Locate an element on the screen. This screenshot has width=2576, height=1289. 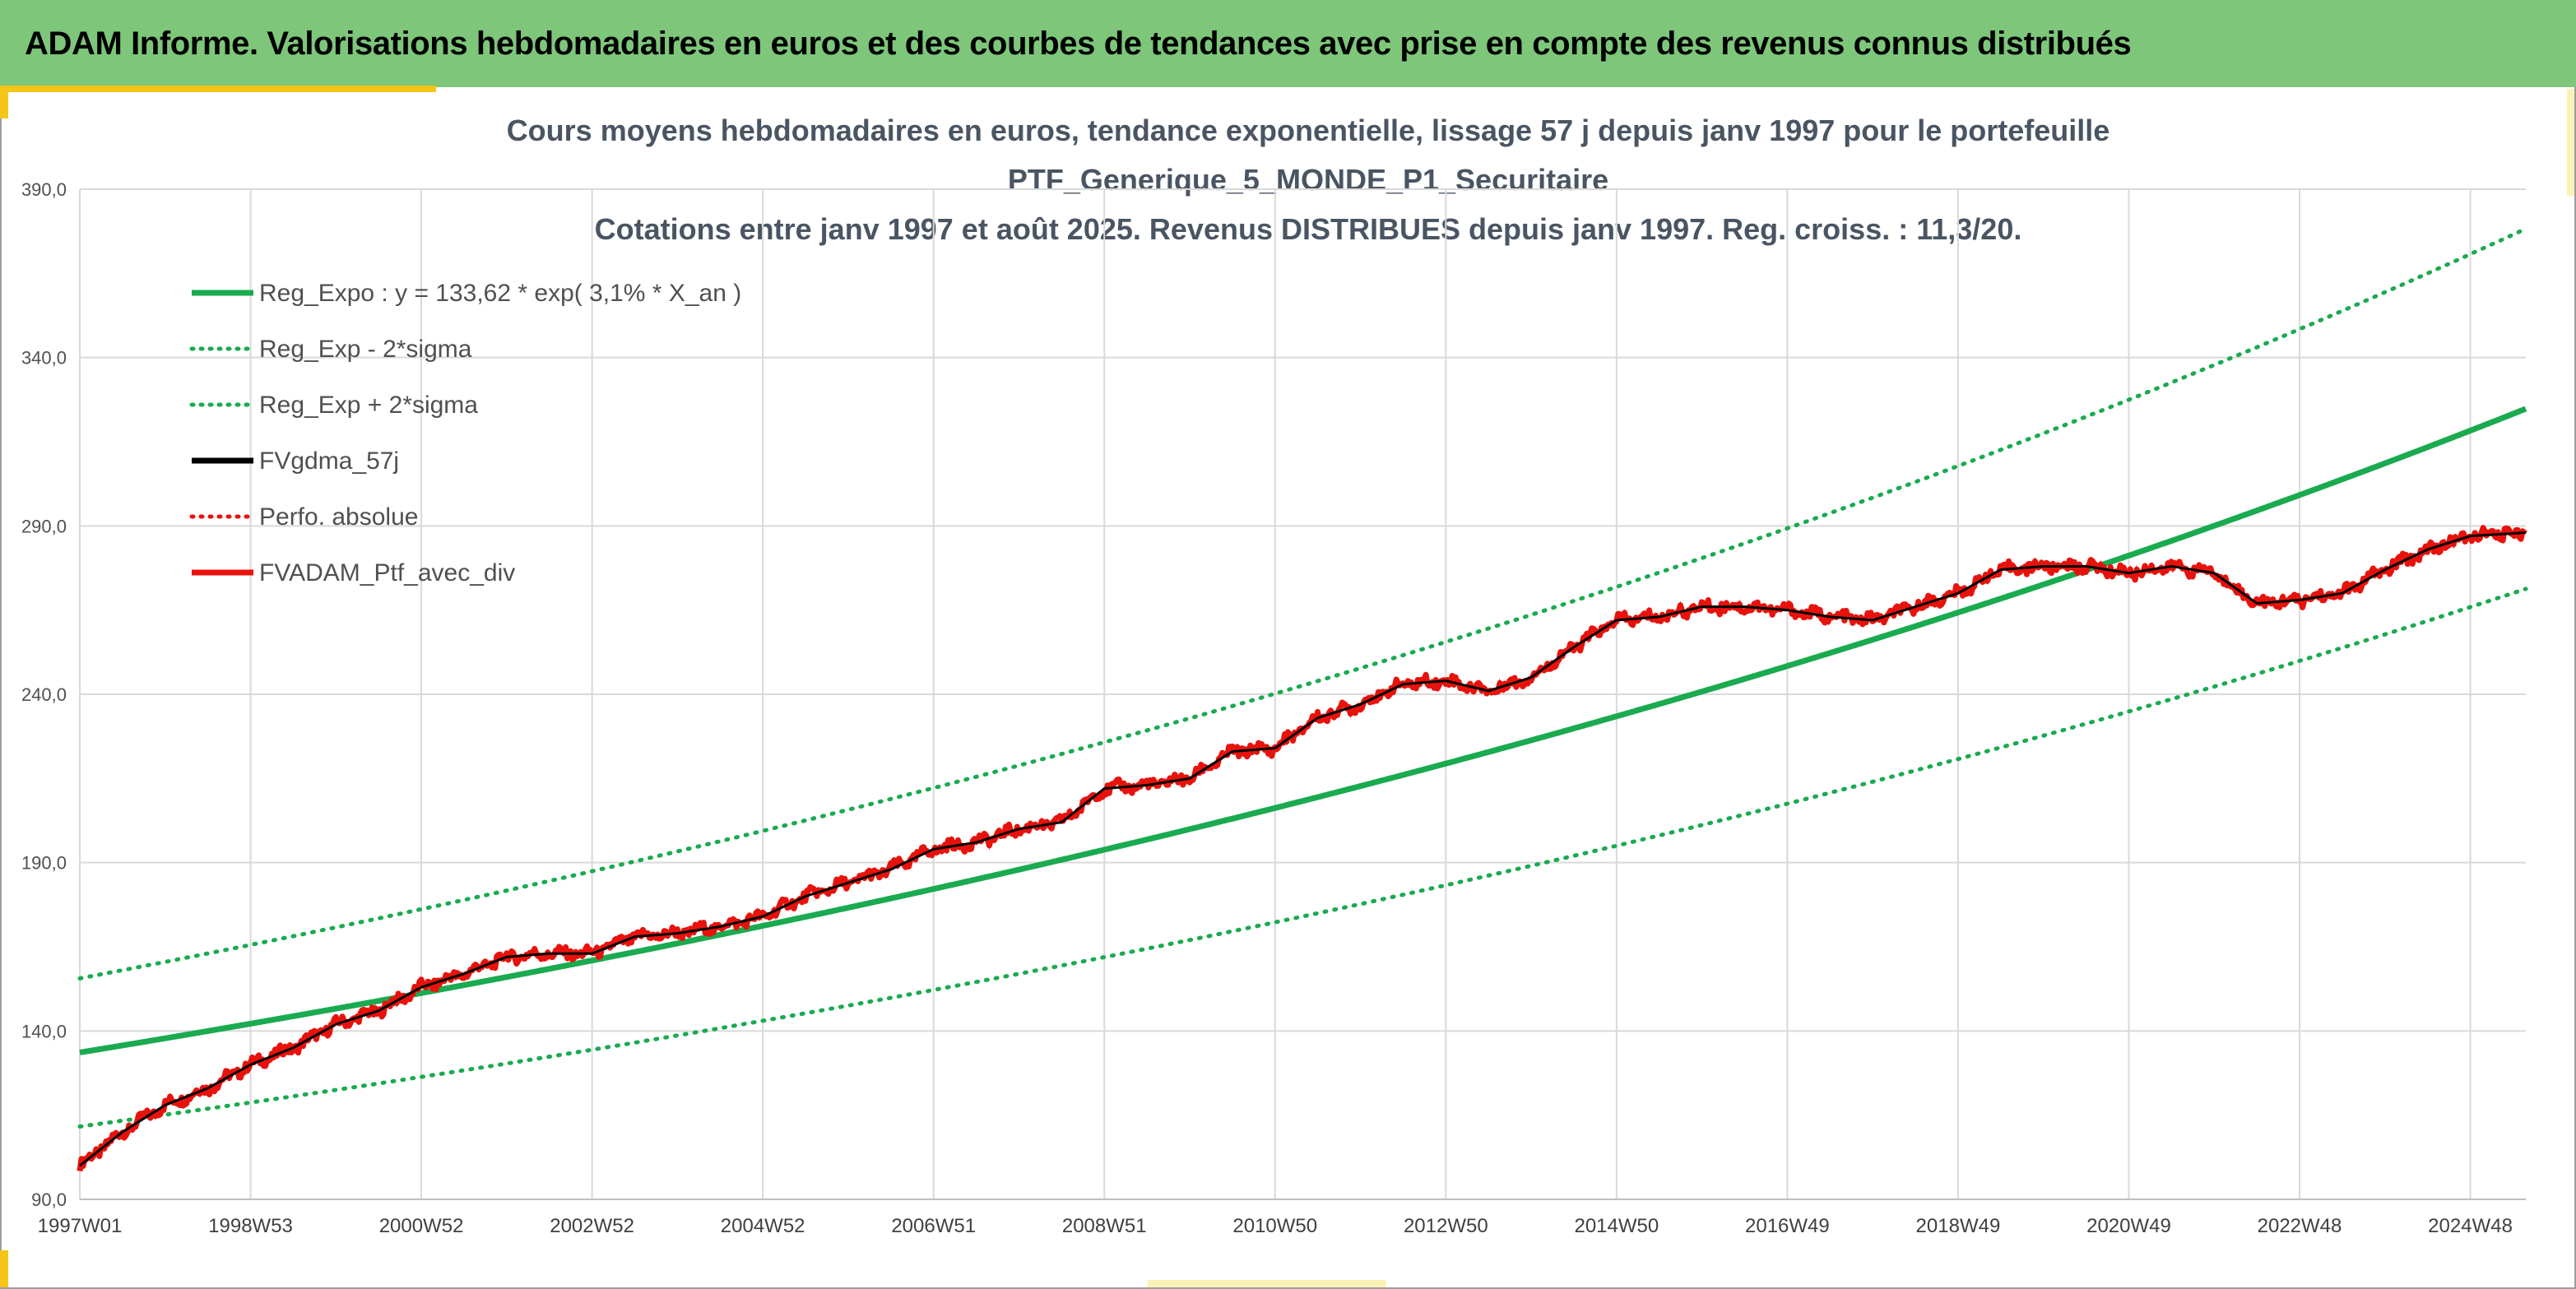
x-tick-label: 2000W52 is located at coordinates (422, 1226).